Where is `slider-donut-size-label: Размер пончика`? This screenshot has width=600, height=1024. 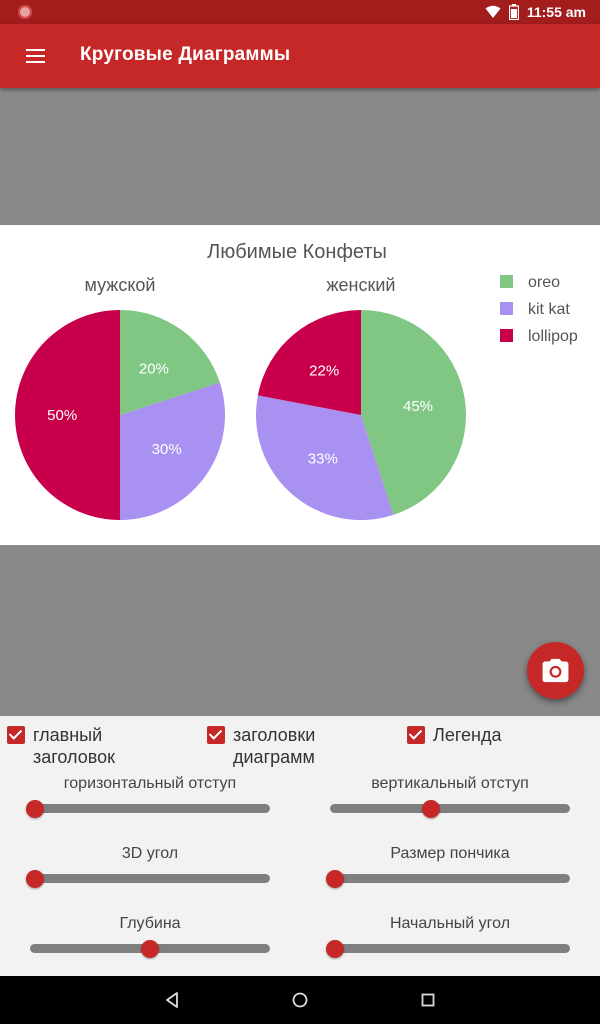
slider-donut-size-label: Размер пончика is located at coordinates (450, 853).